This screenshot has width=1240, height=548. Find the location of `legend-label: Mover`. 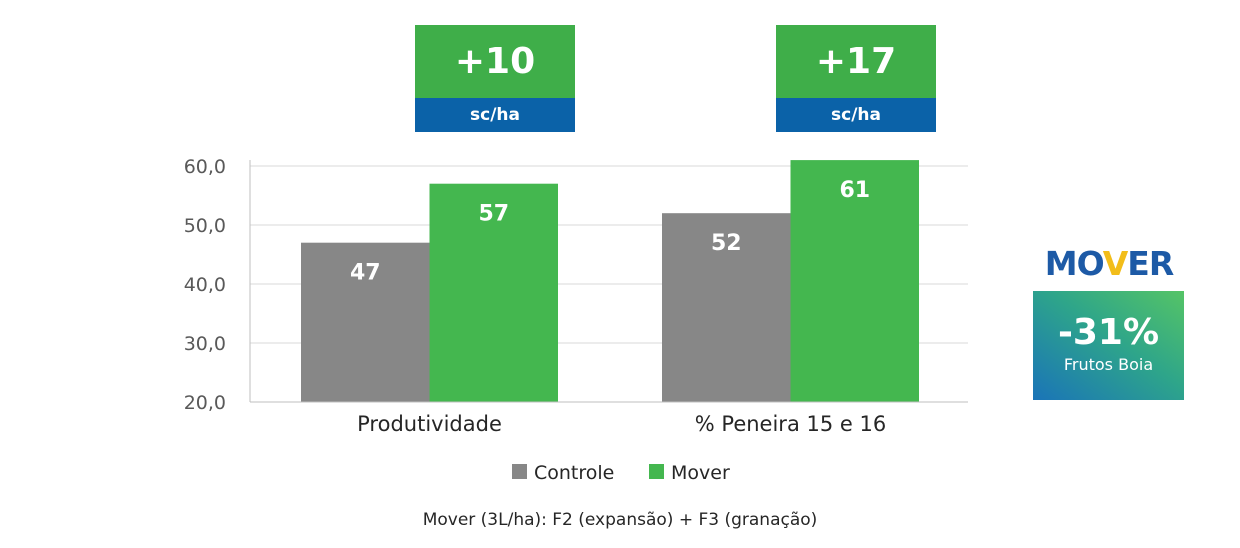

legend-label: Mover is located at coordinates (700, 473).